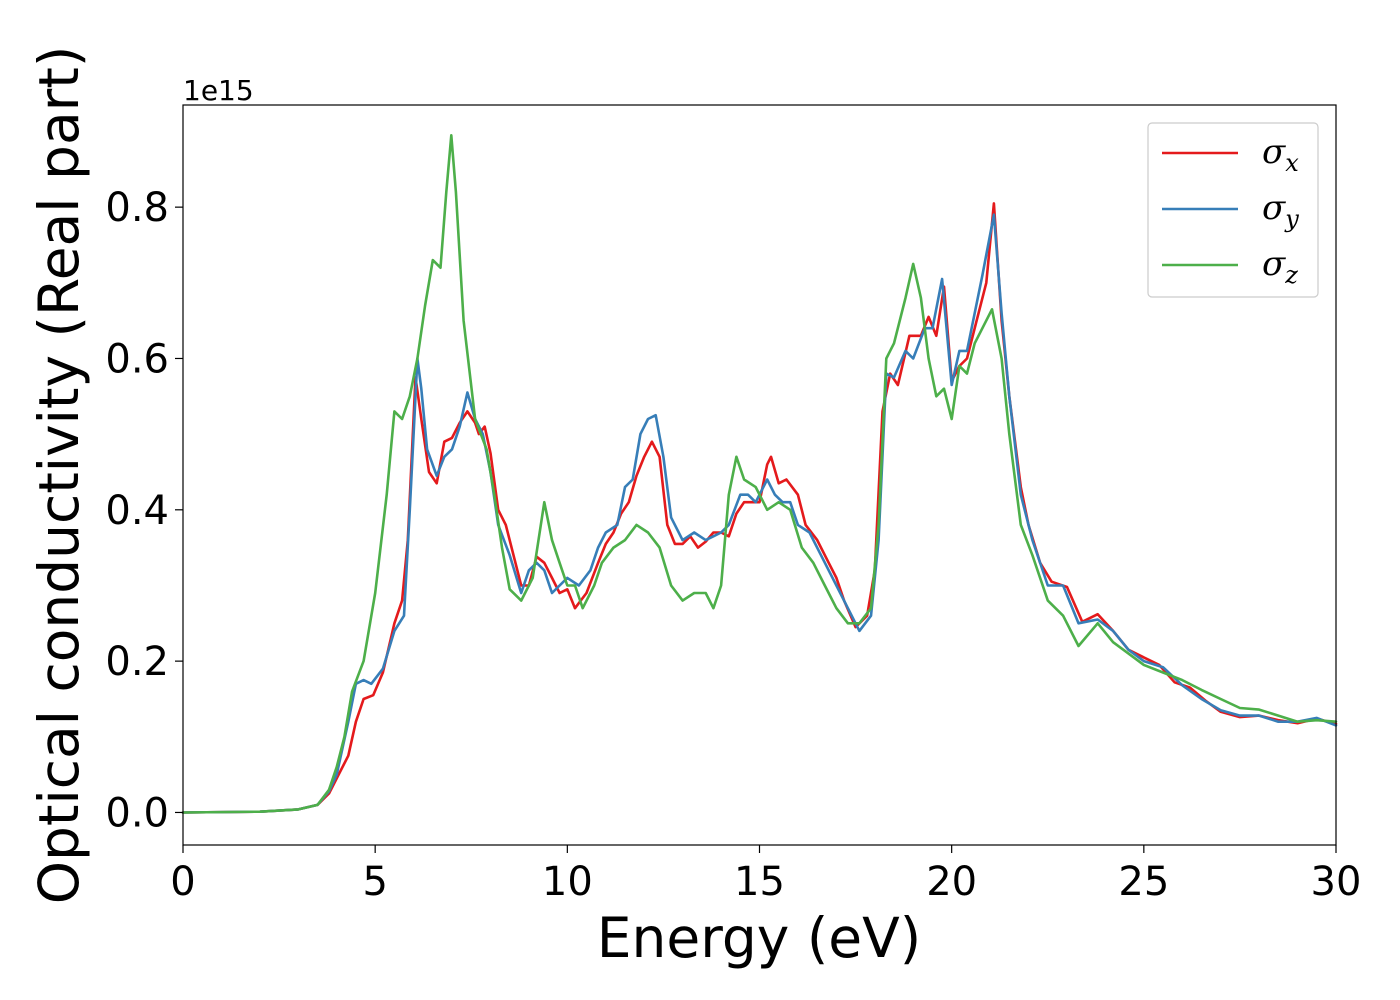 The image size is (1400, 1000). What do you see at coordinates (218, 90) in the screenshot?
I see `y-offset-label: 1e15` at bounding box center [218, 90].